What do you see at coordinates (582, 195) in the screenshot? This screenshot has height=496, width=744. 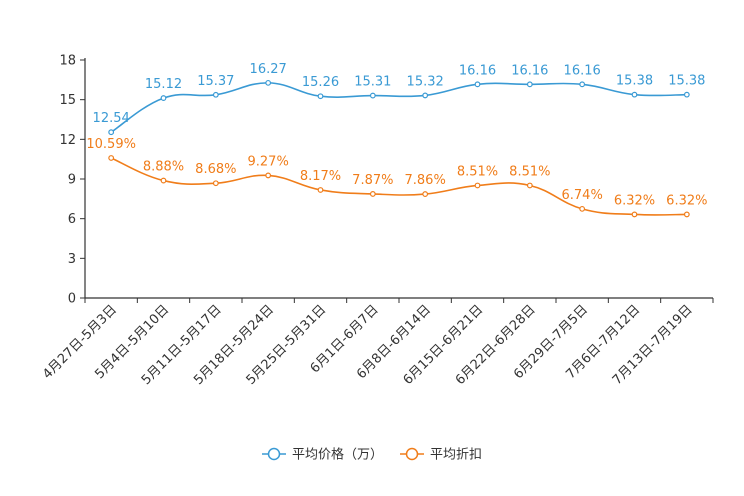 I see `data-label: 6.74%` at bounding box center [582, 195].